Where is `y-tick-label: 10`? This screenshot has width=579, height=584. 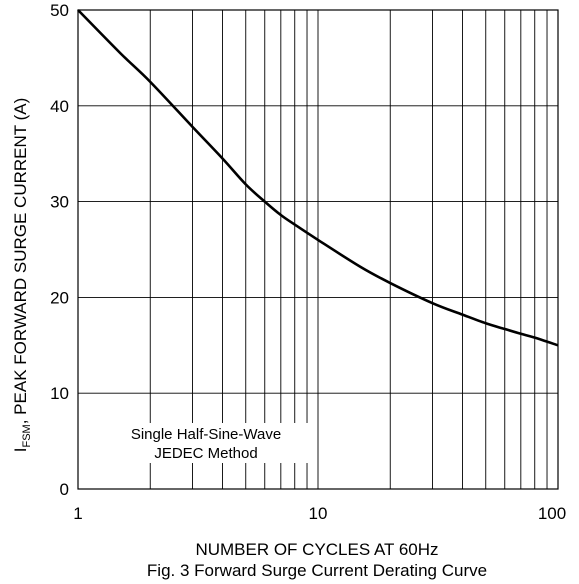 y-tick-label: 10 is located at coordinates (59, 393).